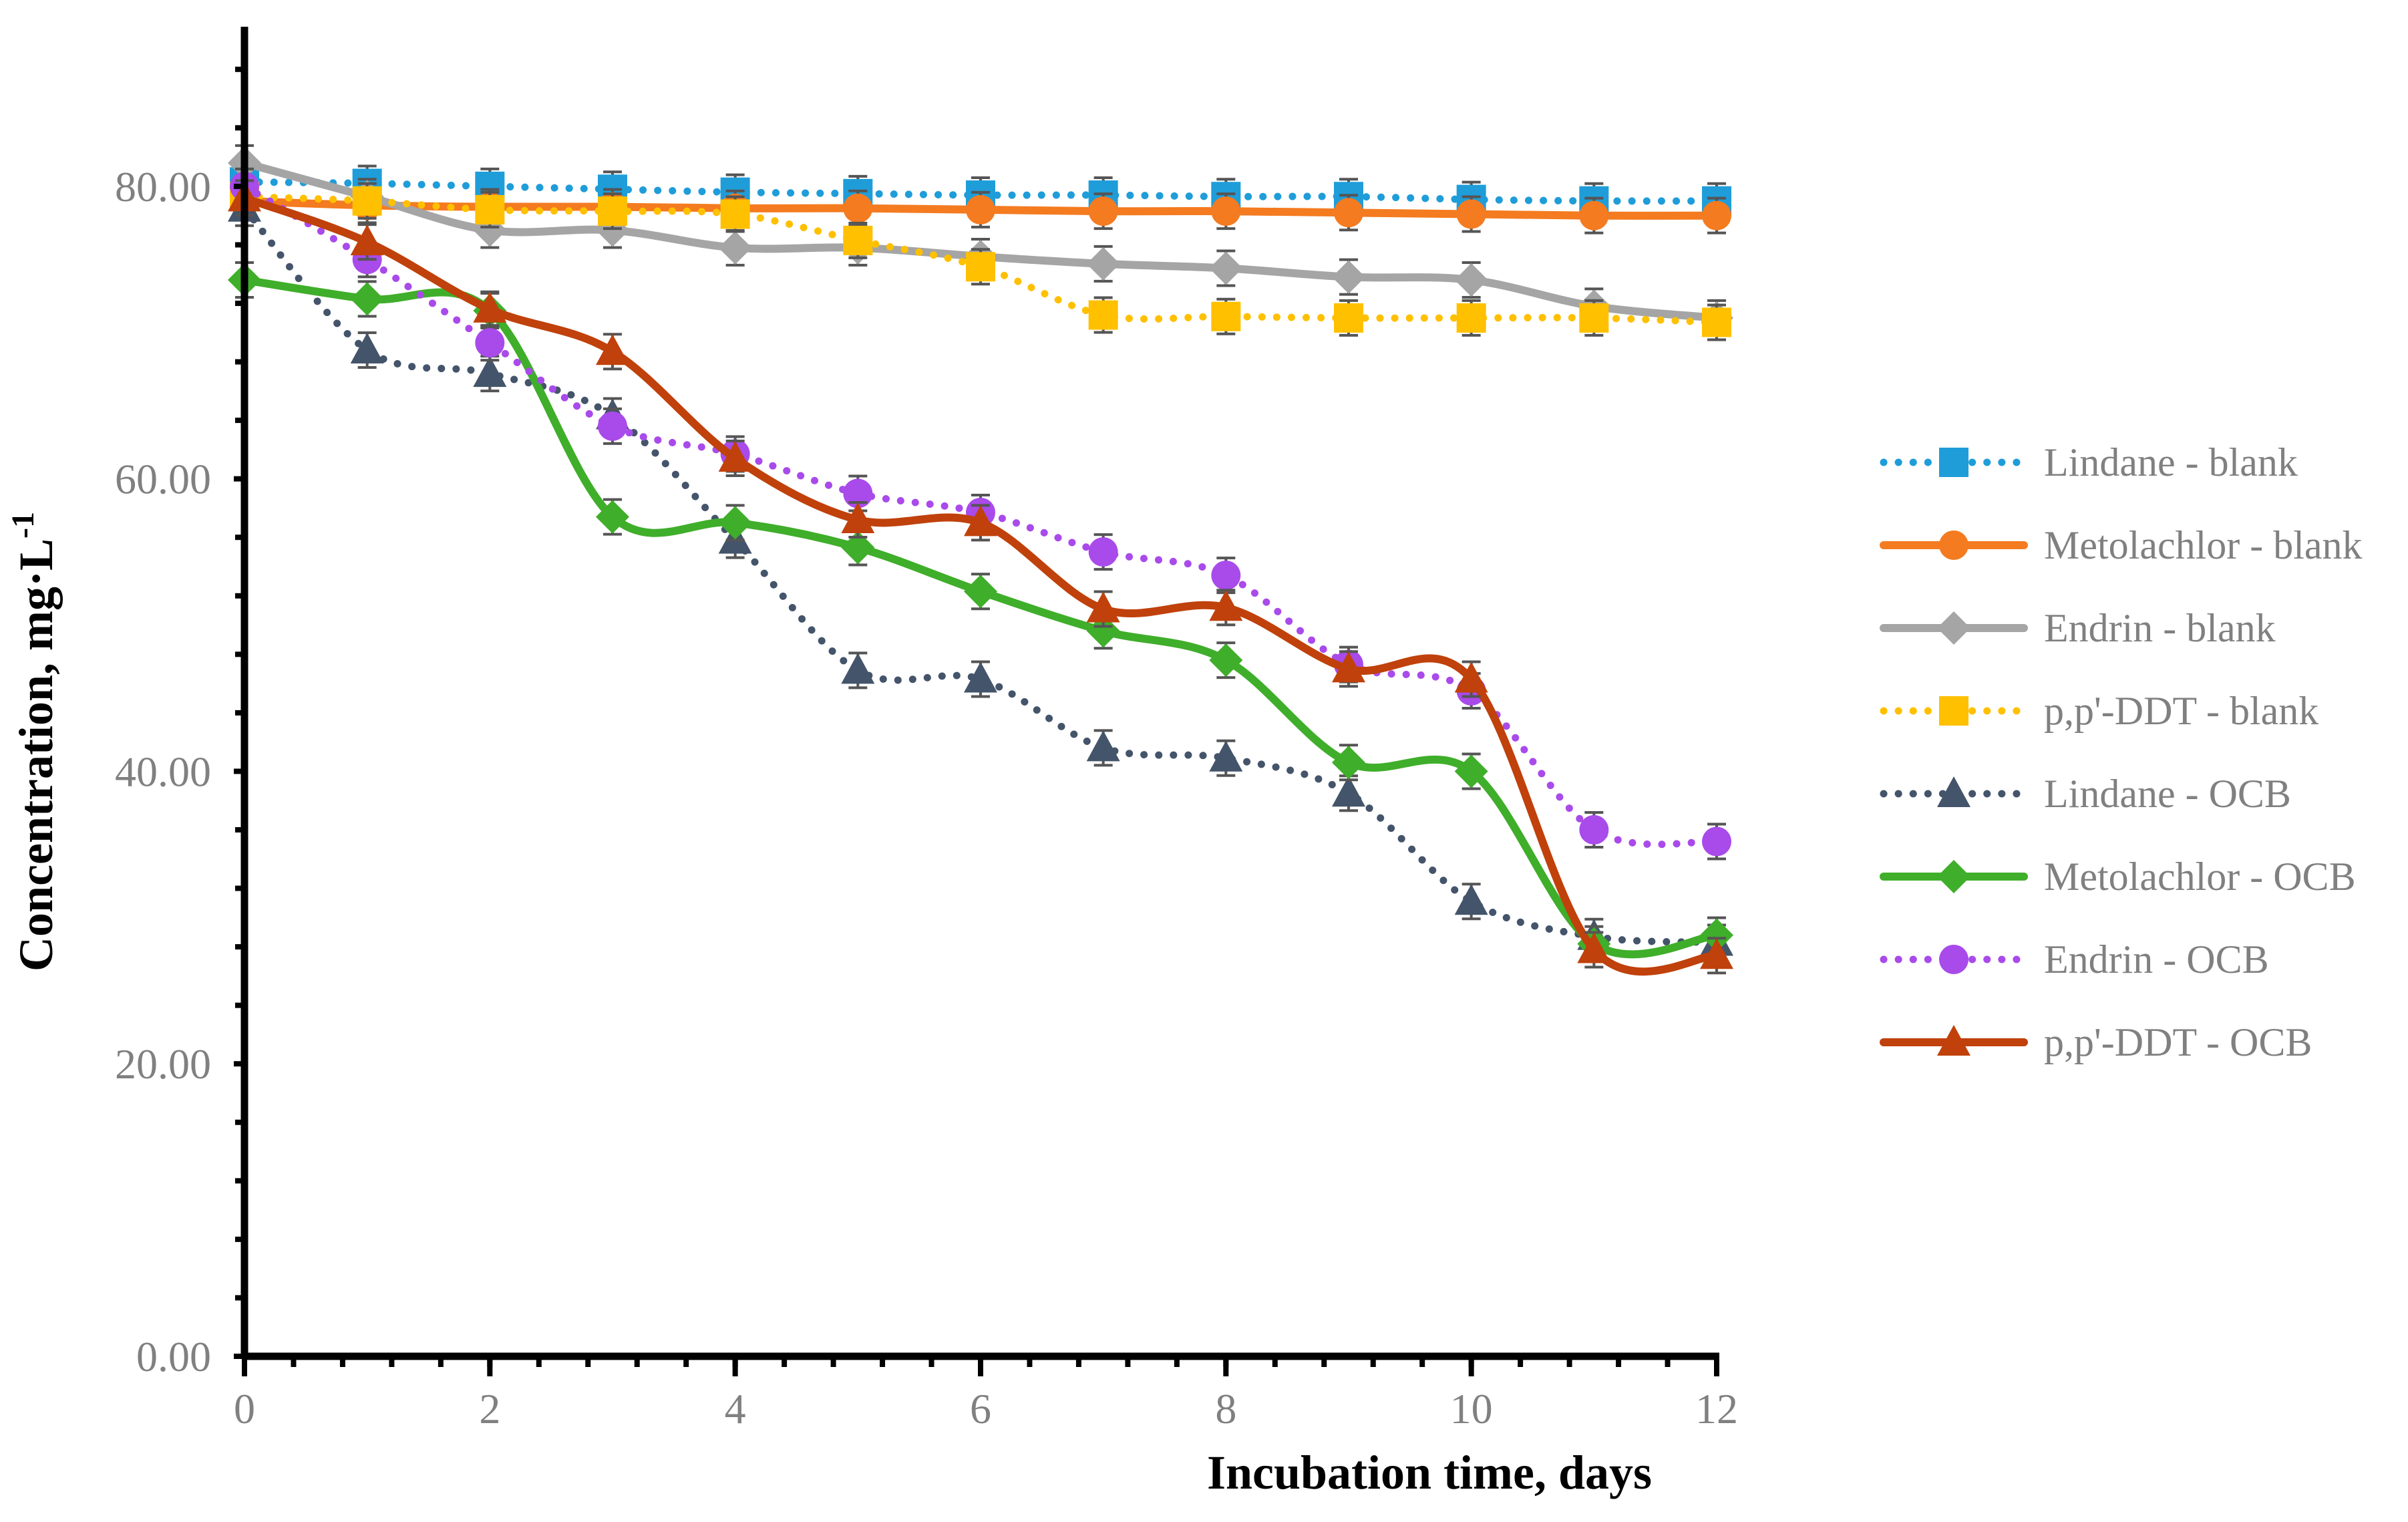 Image resolution: width=2408 pixels, height=1522 pixels. Describe the element at coordinates (2160, 628) in the screenshot. I see `legend-label: Endrin - blank` at that location.